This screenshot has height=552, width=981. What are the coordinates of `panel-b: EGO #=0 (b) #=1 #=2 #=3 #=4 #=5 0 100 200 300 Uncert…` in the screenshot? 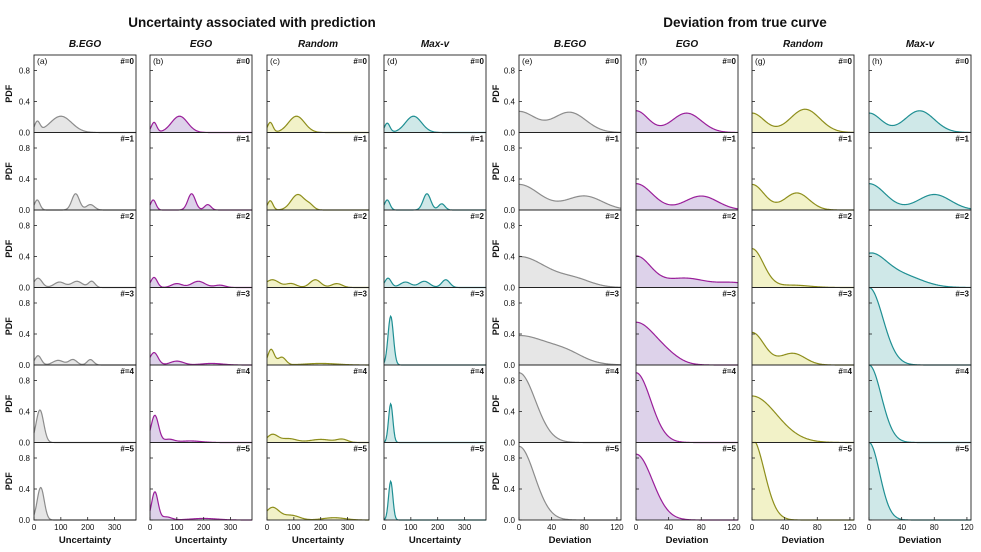 It's located at (200, 292).